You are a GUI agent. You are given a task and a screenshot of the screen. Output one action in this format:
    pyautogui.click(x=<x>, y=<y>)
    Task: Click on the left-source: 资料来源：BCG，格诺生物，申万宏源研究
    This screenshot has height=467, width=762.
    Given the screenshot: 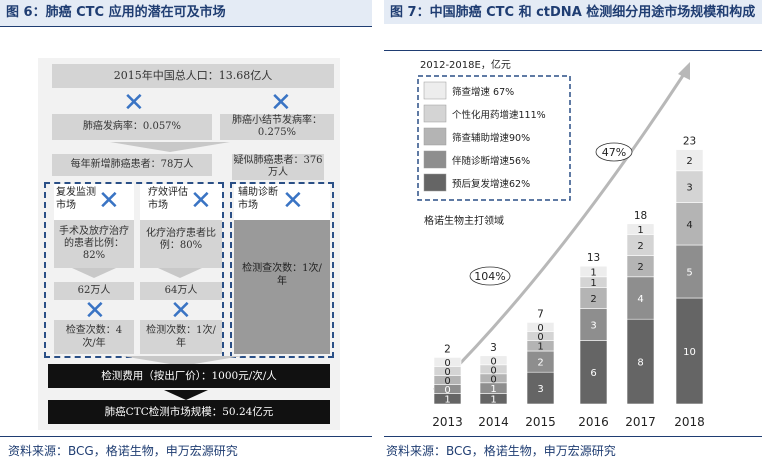 What is the action you would take?
    pyautogui.click(x=123, y=451)
    